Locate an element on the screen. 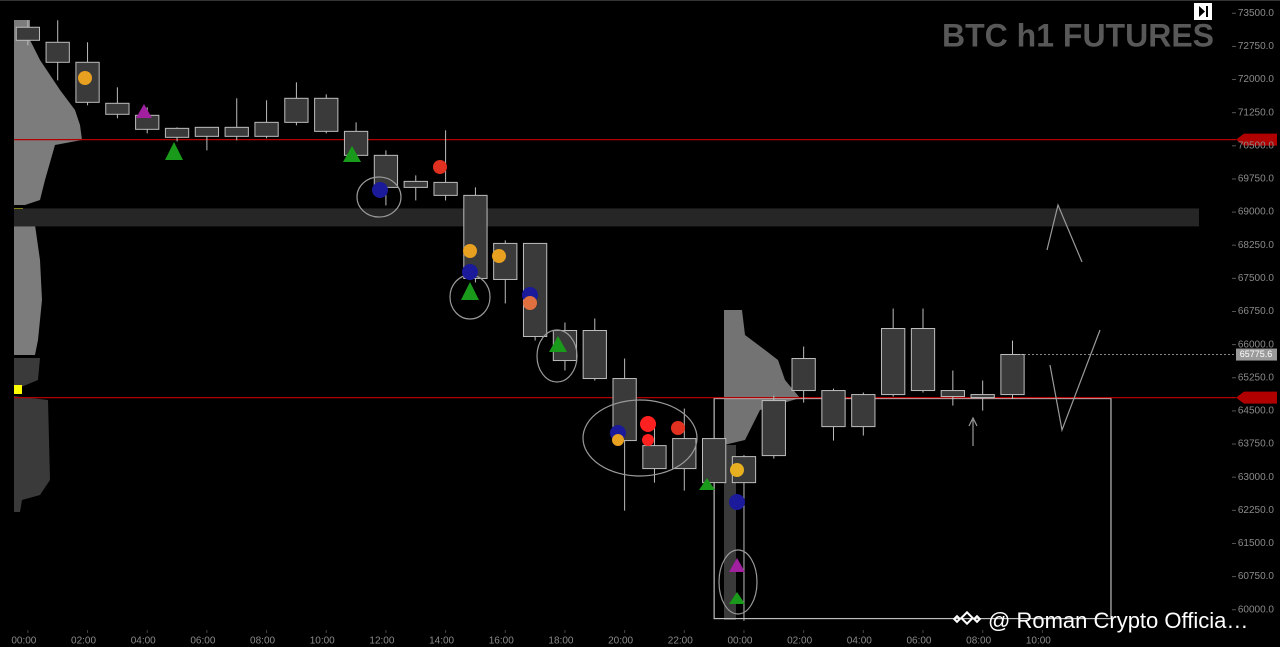 Image resolution: width=1280 pixels, height=647 pixels. x-tick-label: 20:00 is located at coordinates (620, 641).